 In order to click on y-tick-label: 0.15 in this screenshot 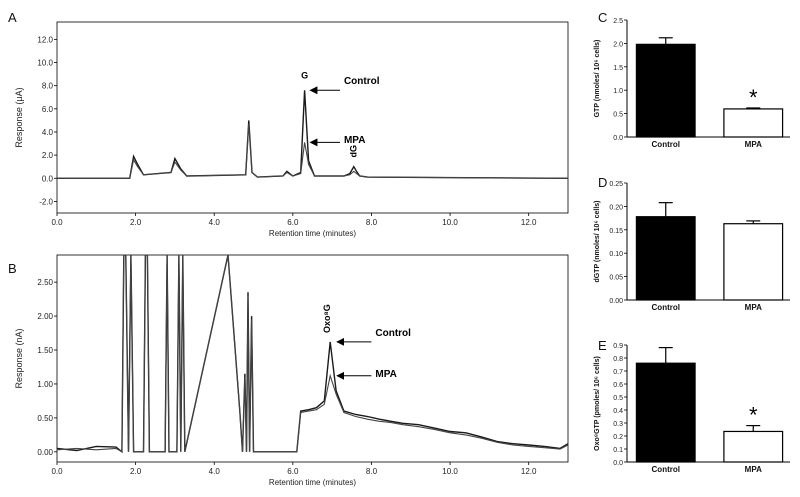, I will do `click(616, 231)`.